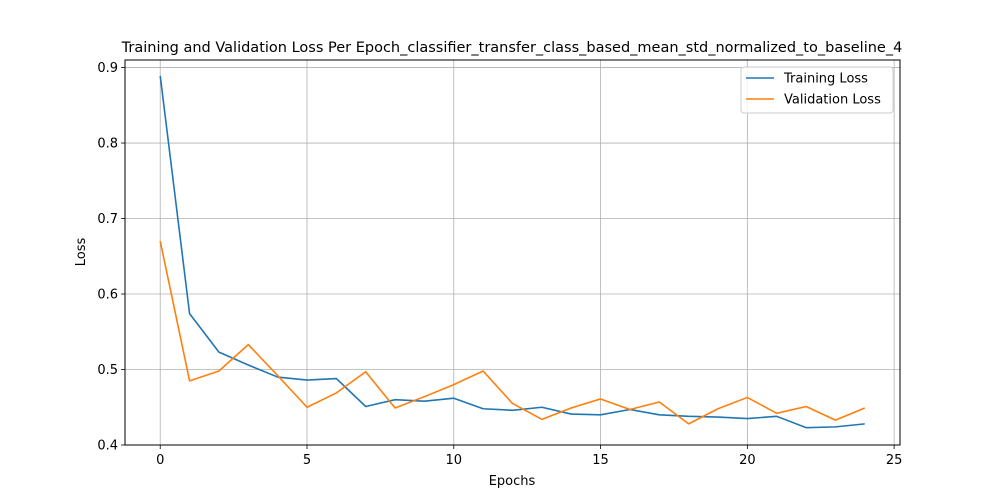  What do you see at coordinates (747, 460) in the screenshot?
I see `x-tick-label: 20` at bounding box center [747, 460].